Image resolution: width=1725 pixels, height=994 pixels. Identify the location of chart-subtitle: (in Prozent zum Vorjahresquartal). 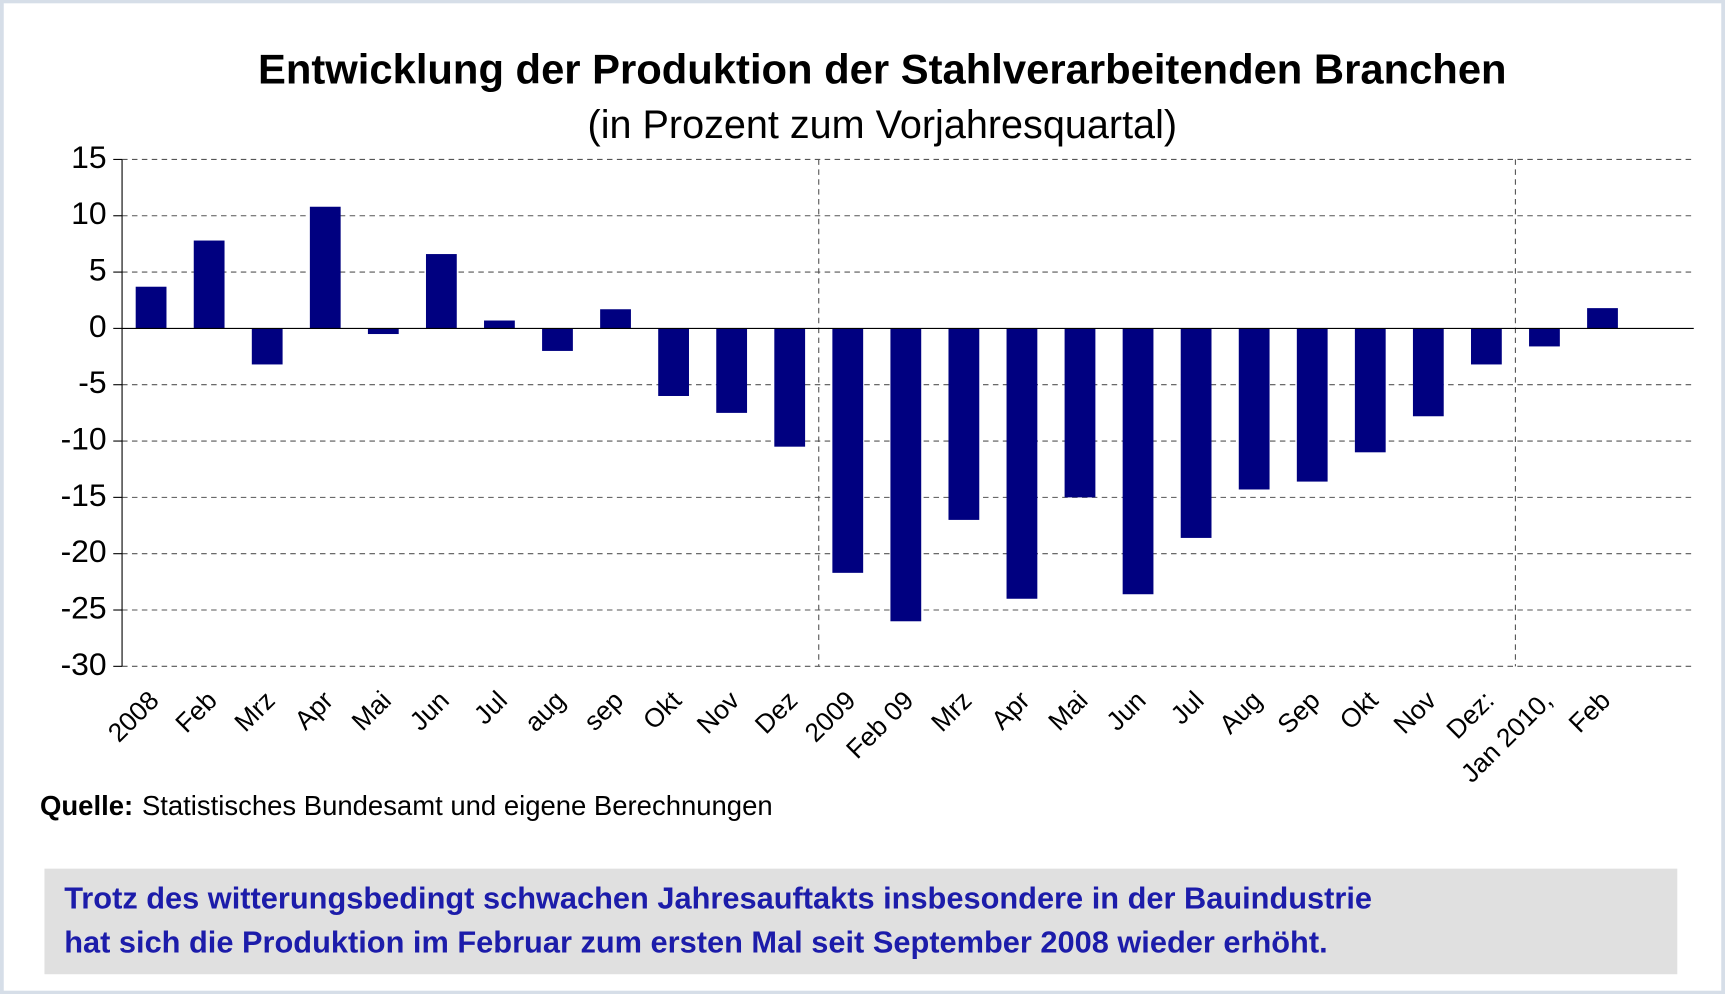
(883, 125).